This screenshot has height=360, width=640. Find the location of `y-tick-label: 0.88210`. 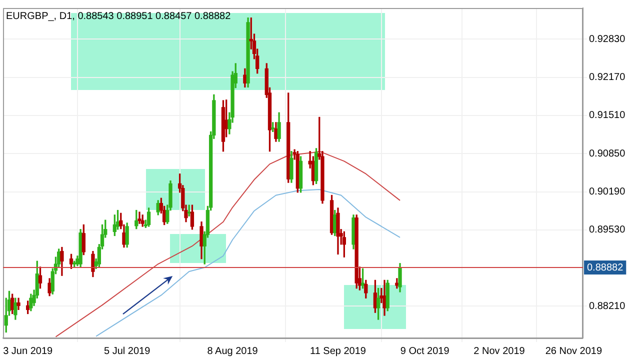

y-tick-label: 0.88210 is located at coordinates (607, 306).